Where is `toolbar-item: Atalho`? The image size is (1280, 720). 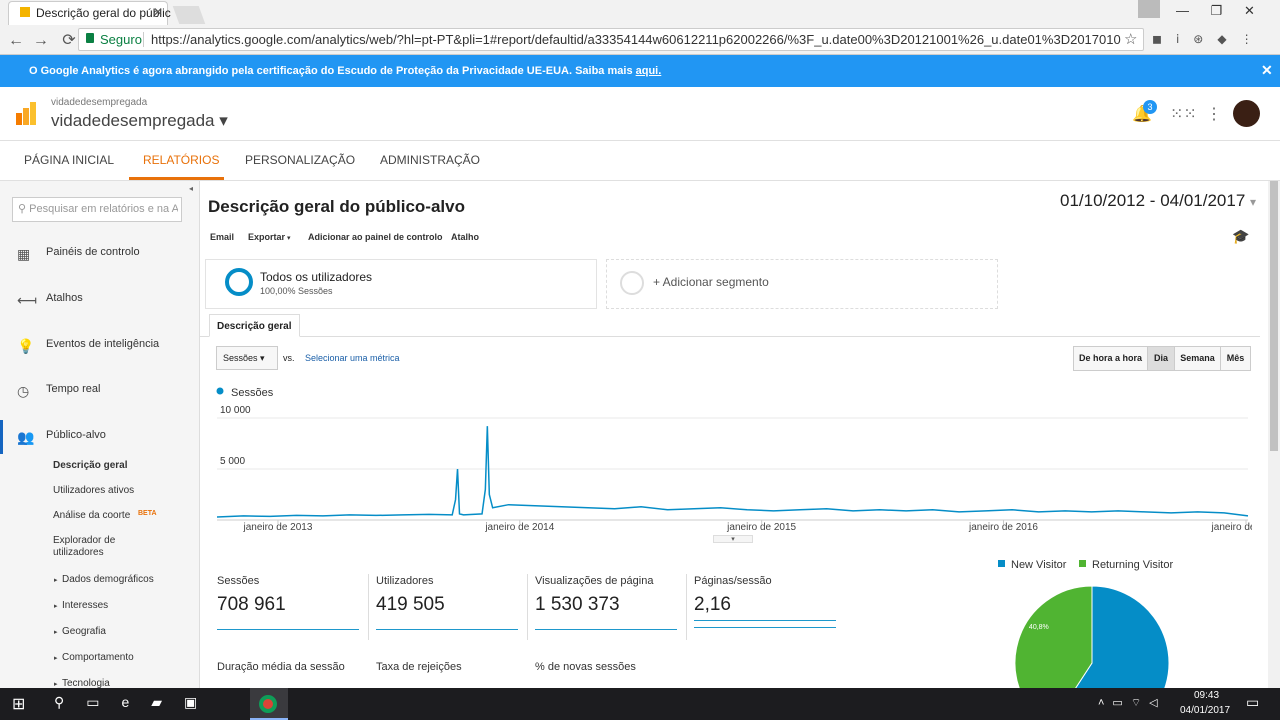
toolbar-item: Atalho is located at coordinates (465, 237).